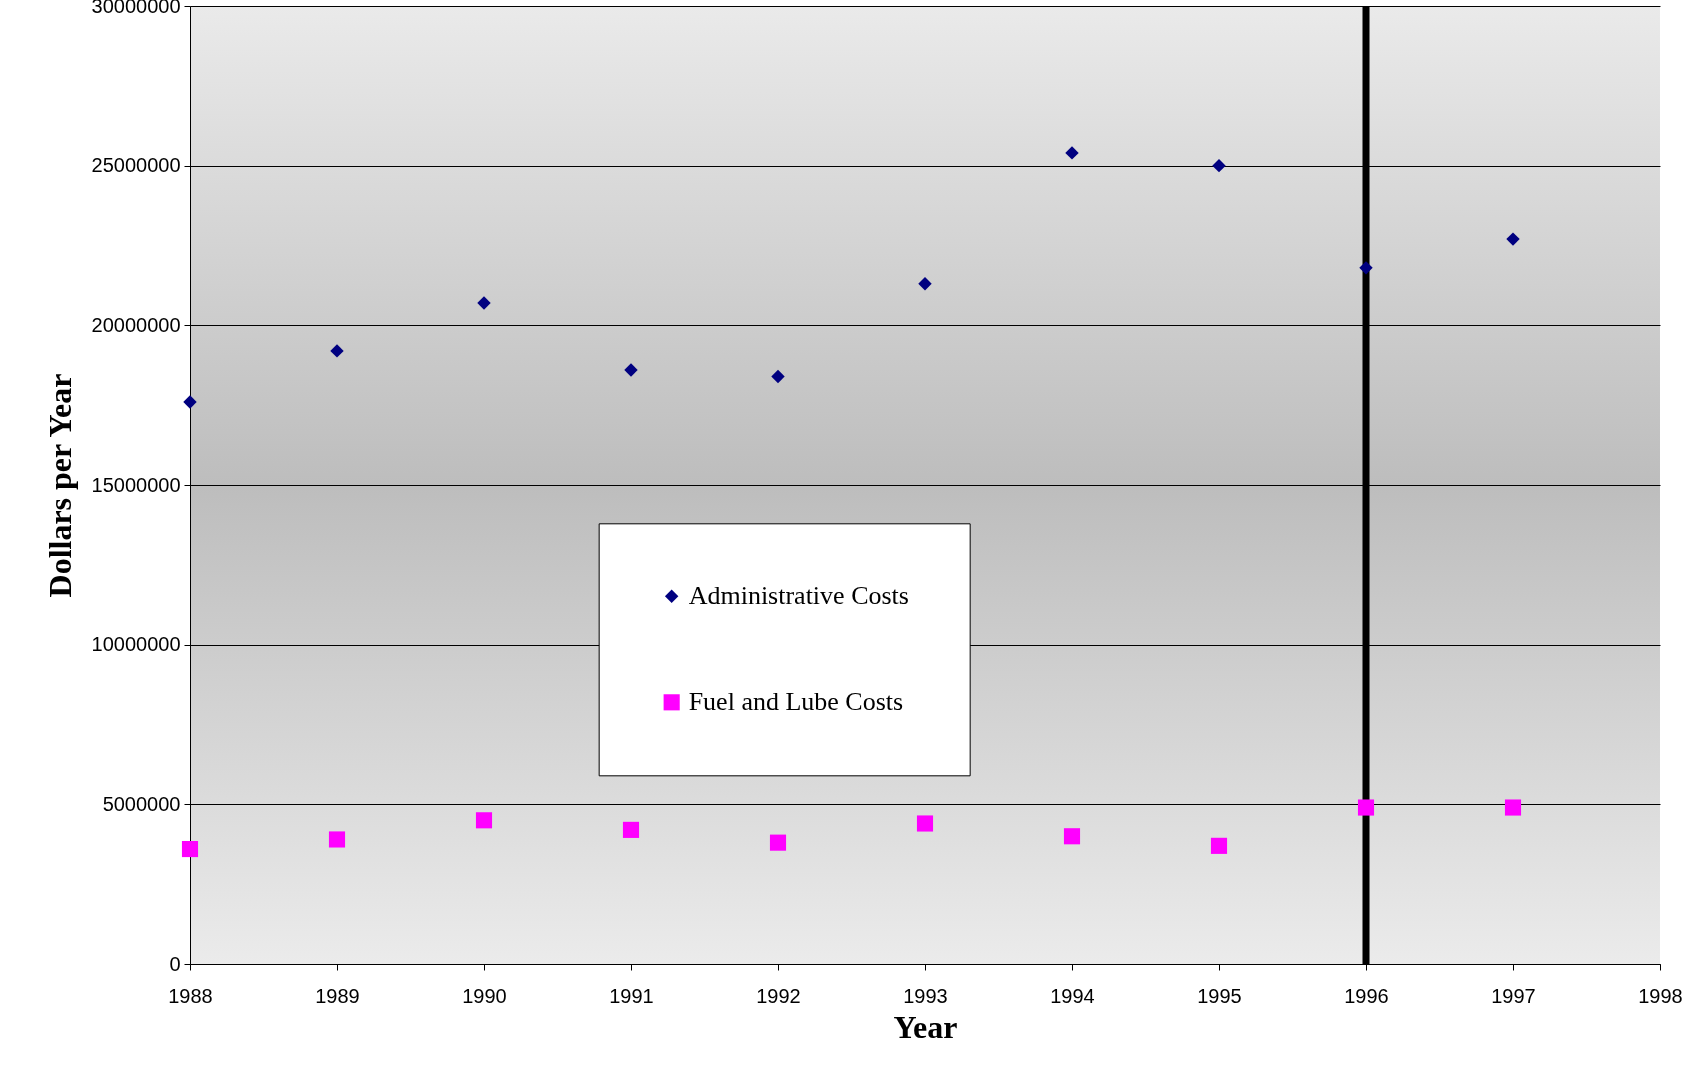 Image resolution: width=1695 pixels, height=1076 pixels. Describe the element at coordinates (484, 995) in the screenshot. I see `x-tick-label: 1990` at that location.